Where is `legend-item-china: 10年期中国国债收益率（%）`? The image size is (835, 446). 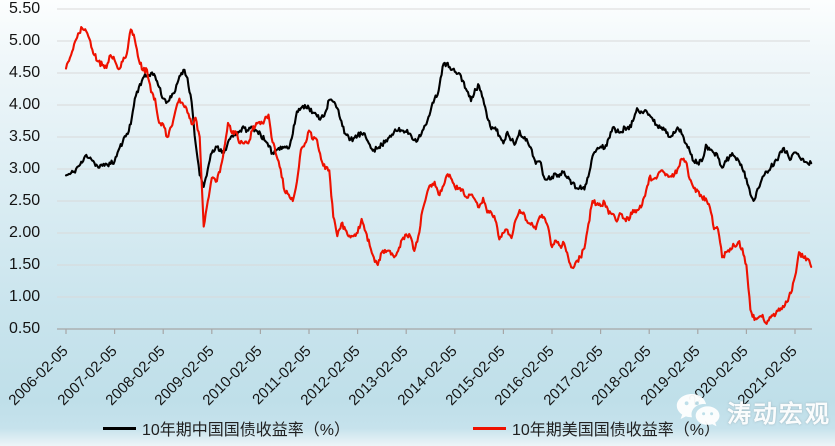
legend-item-china: 10年期中国国债收益率（%） is located at coordinates (226, 428).